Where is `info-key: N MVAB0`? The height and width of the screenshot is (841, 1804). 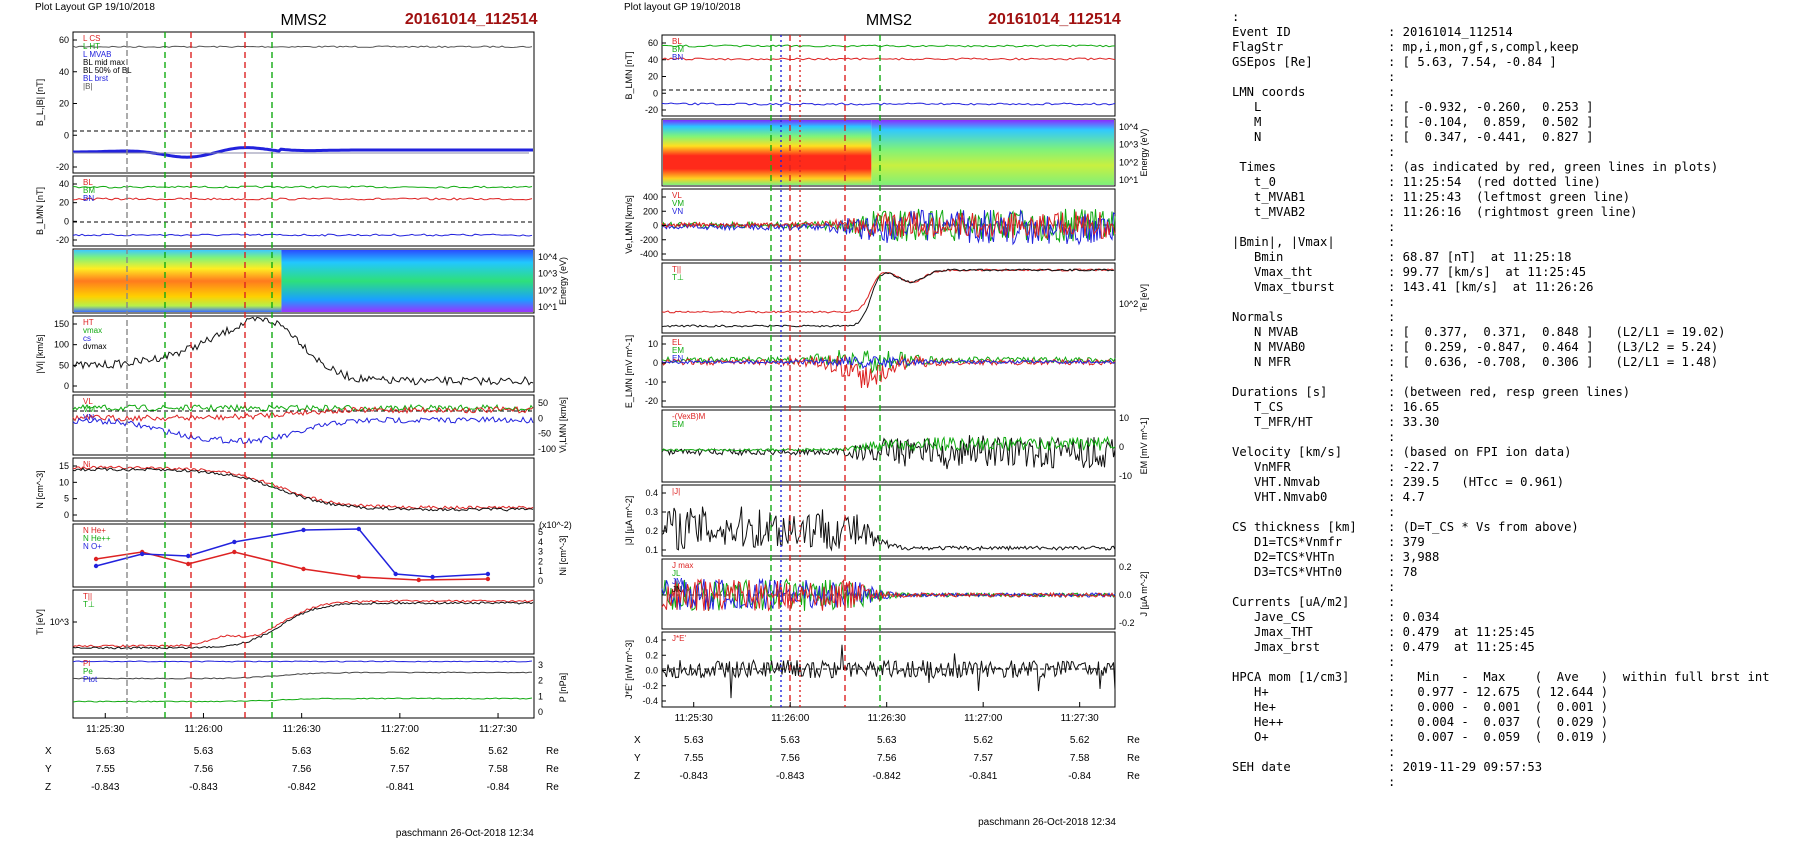
info-key: N MVAB0 is located at coordinates (1269, 347).